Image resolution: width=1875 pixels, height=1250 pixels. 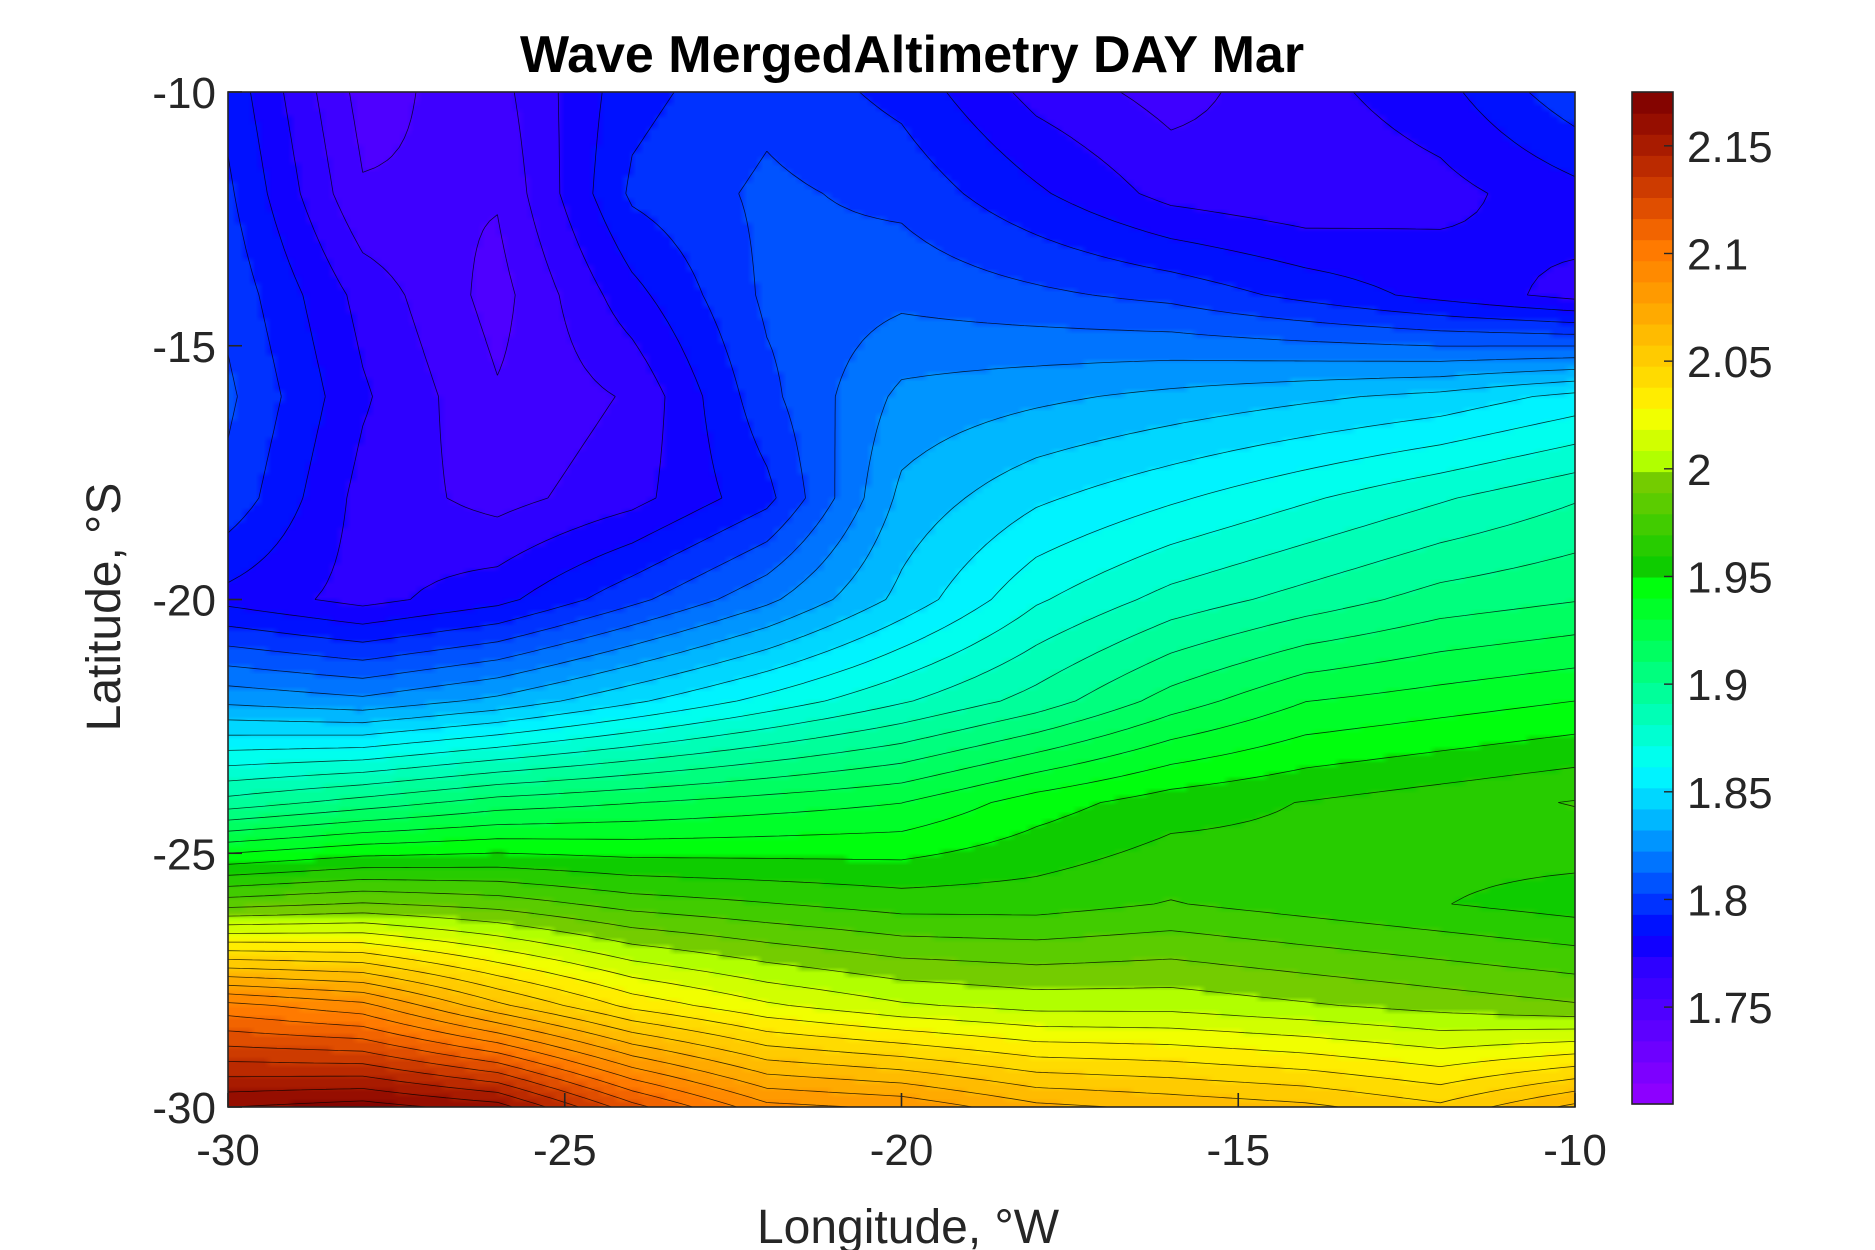 I want to click on x-axis-label: Longitude, °W, so click(x=908, y=1225).